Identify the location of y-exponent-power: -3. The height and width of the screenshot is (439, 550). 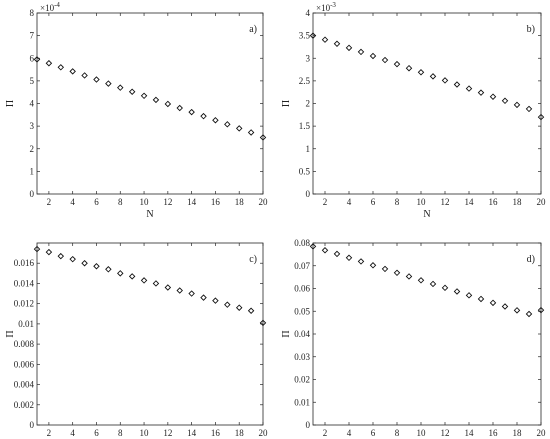
(333, 5).